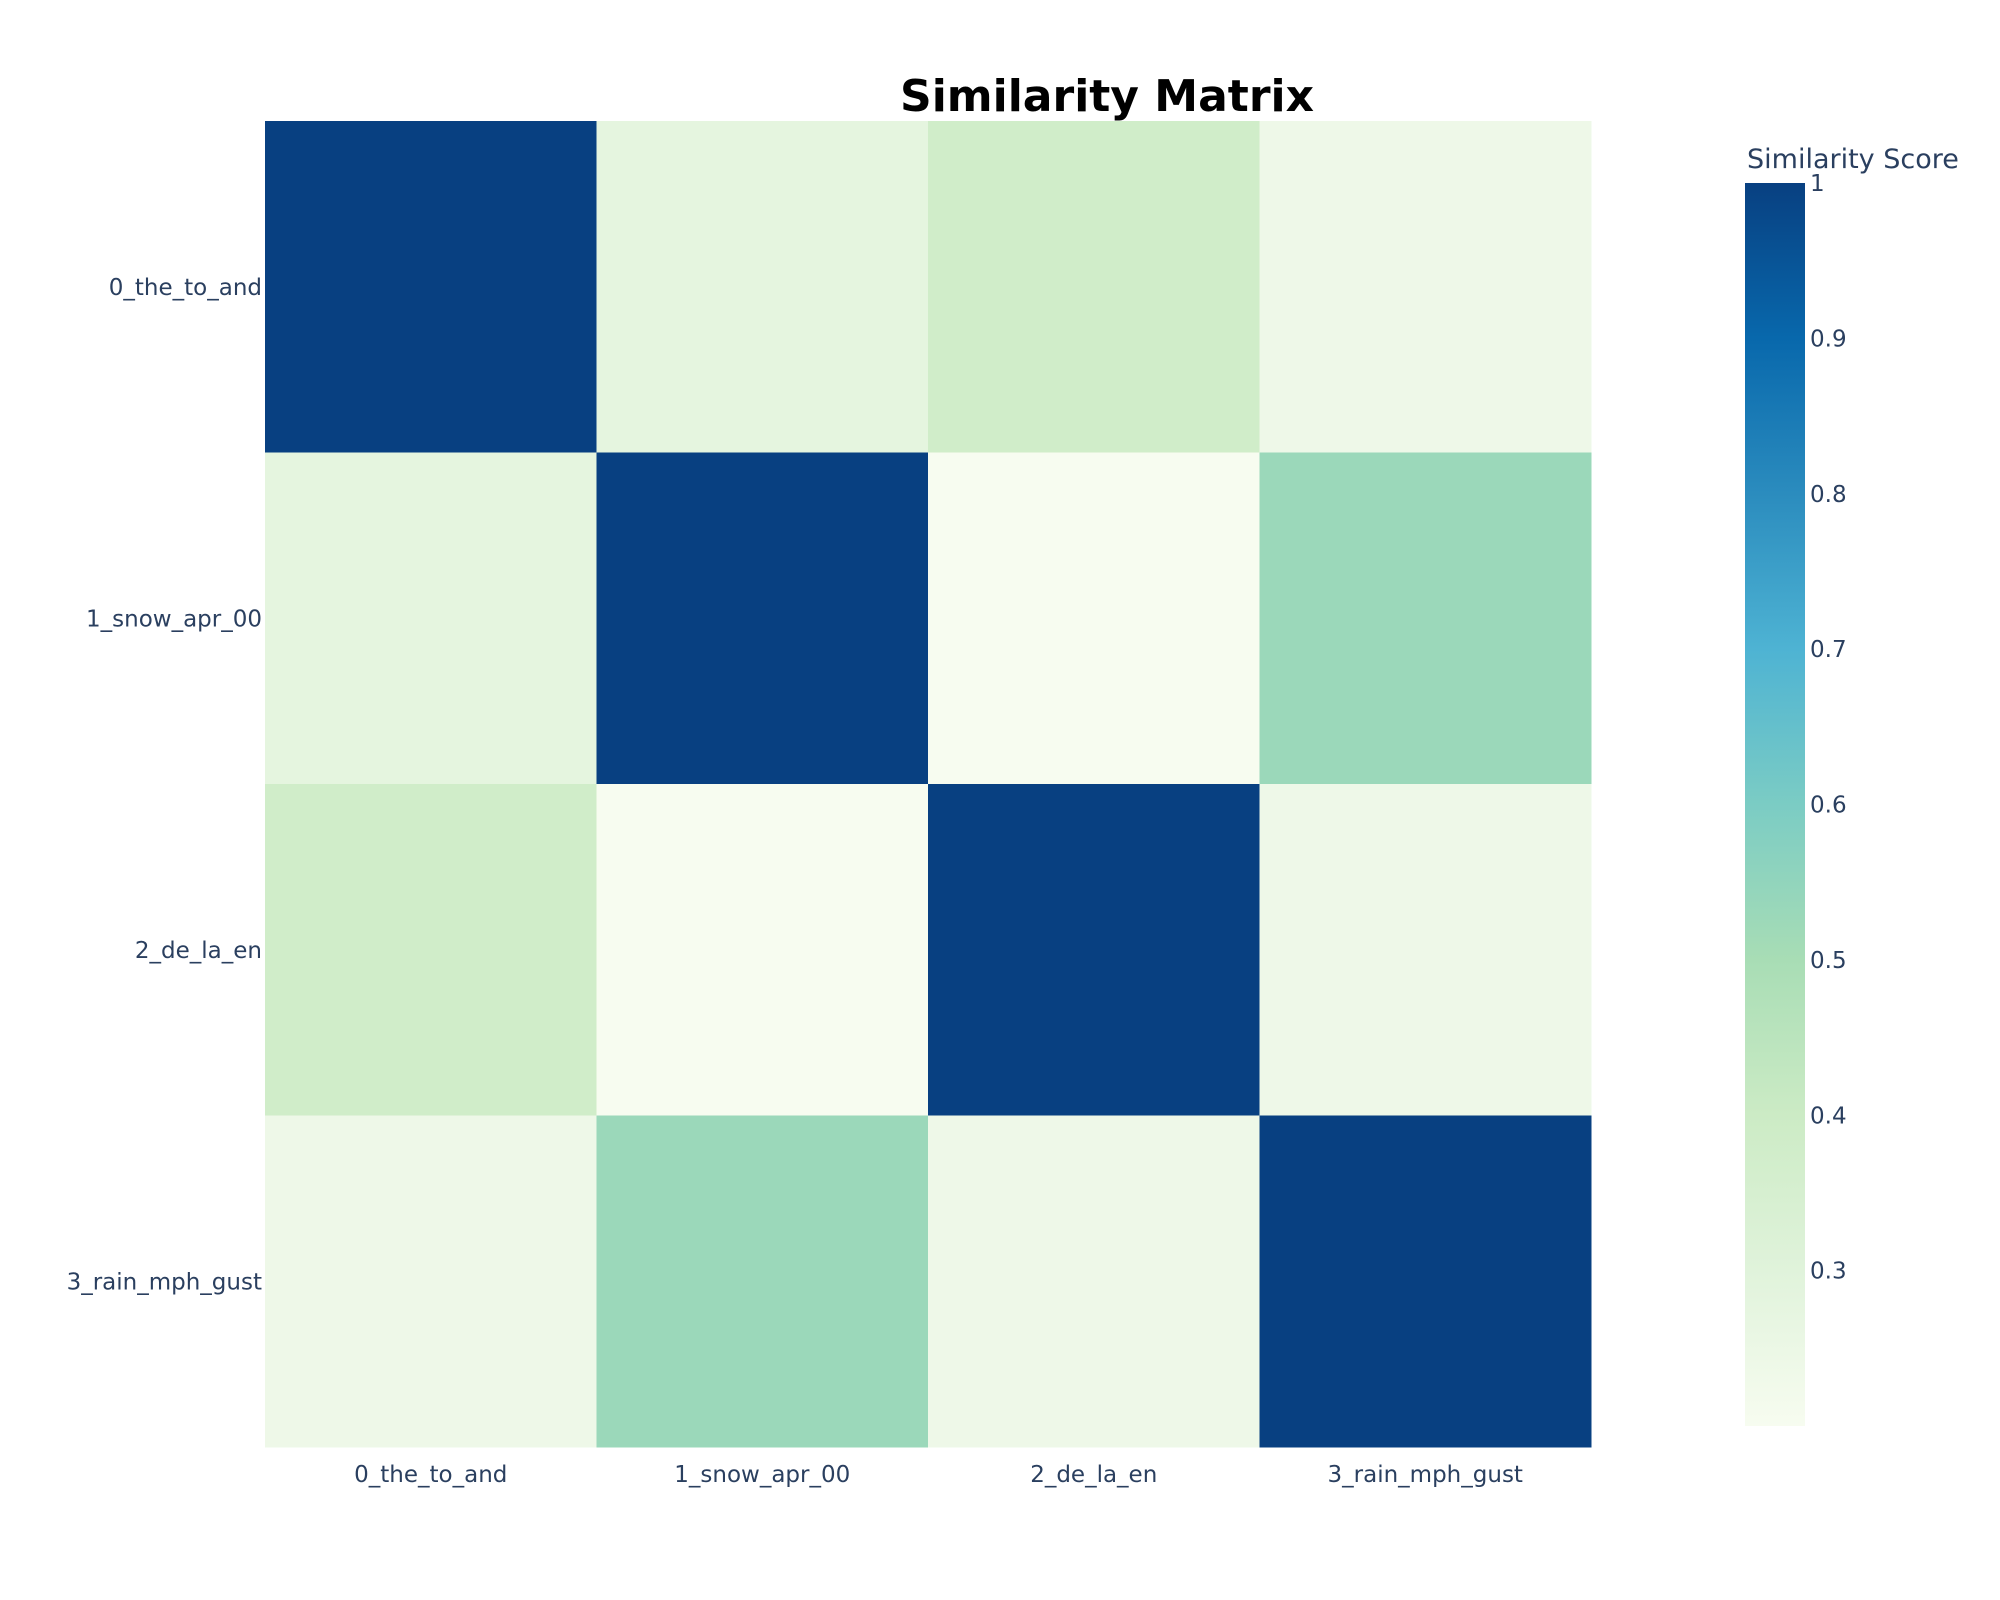  What do you see at coordinates (762, 1475) in the screenshot?
I see `x-tick-label: 1_snow_apr_00` at bounding box center [762, 1475].